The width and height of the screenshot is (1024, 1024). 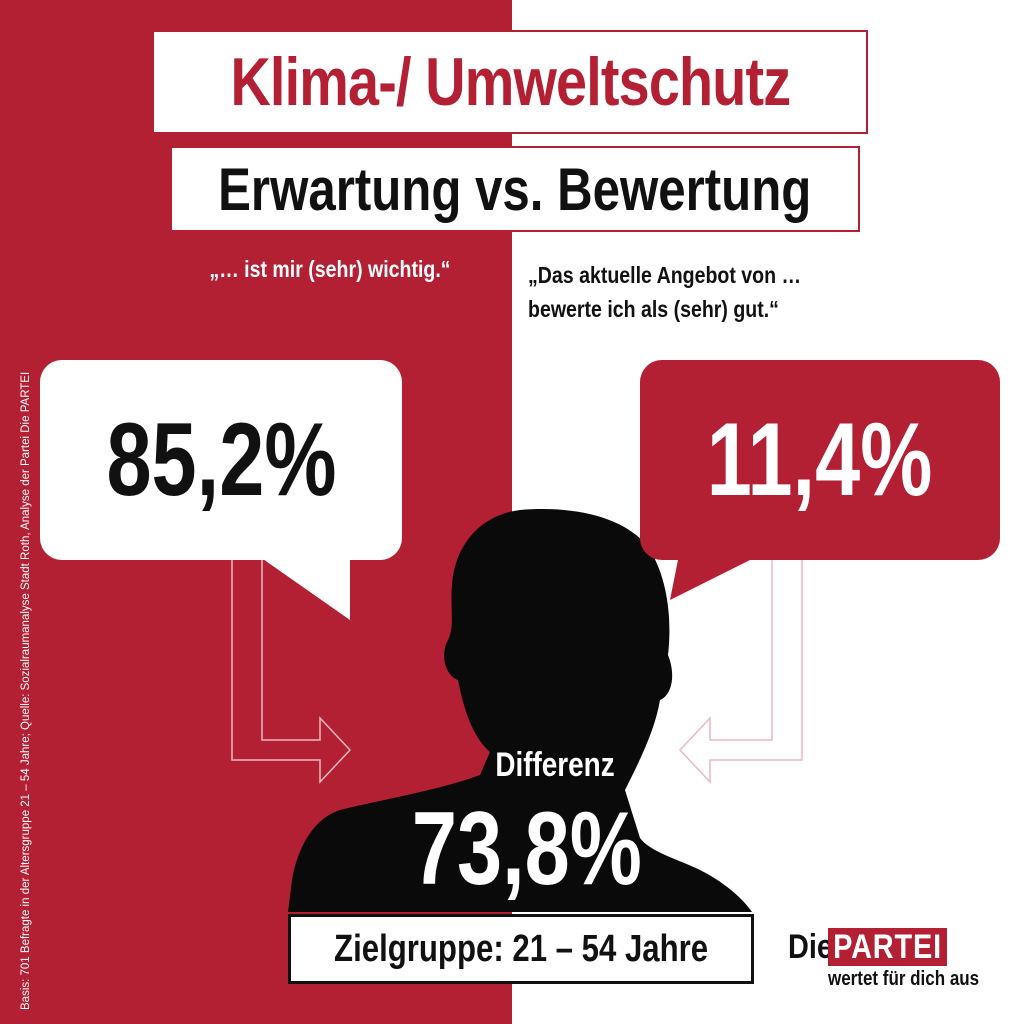 What do you see at coordinates (720, 575) in the screenshot?
I see `right-bubble-tail` at bounding box center [720, 575].